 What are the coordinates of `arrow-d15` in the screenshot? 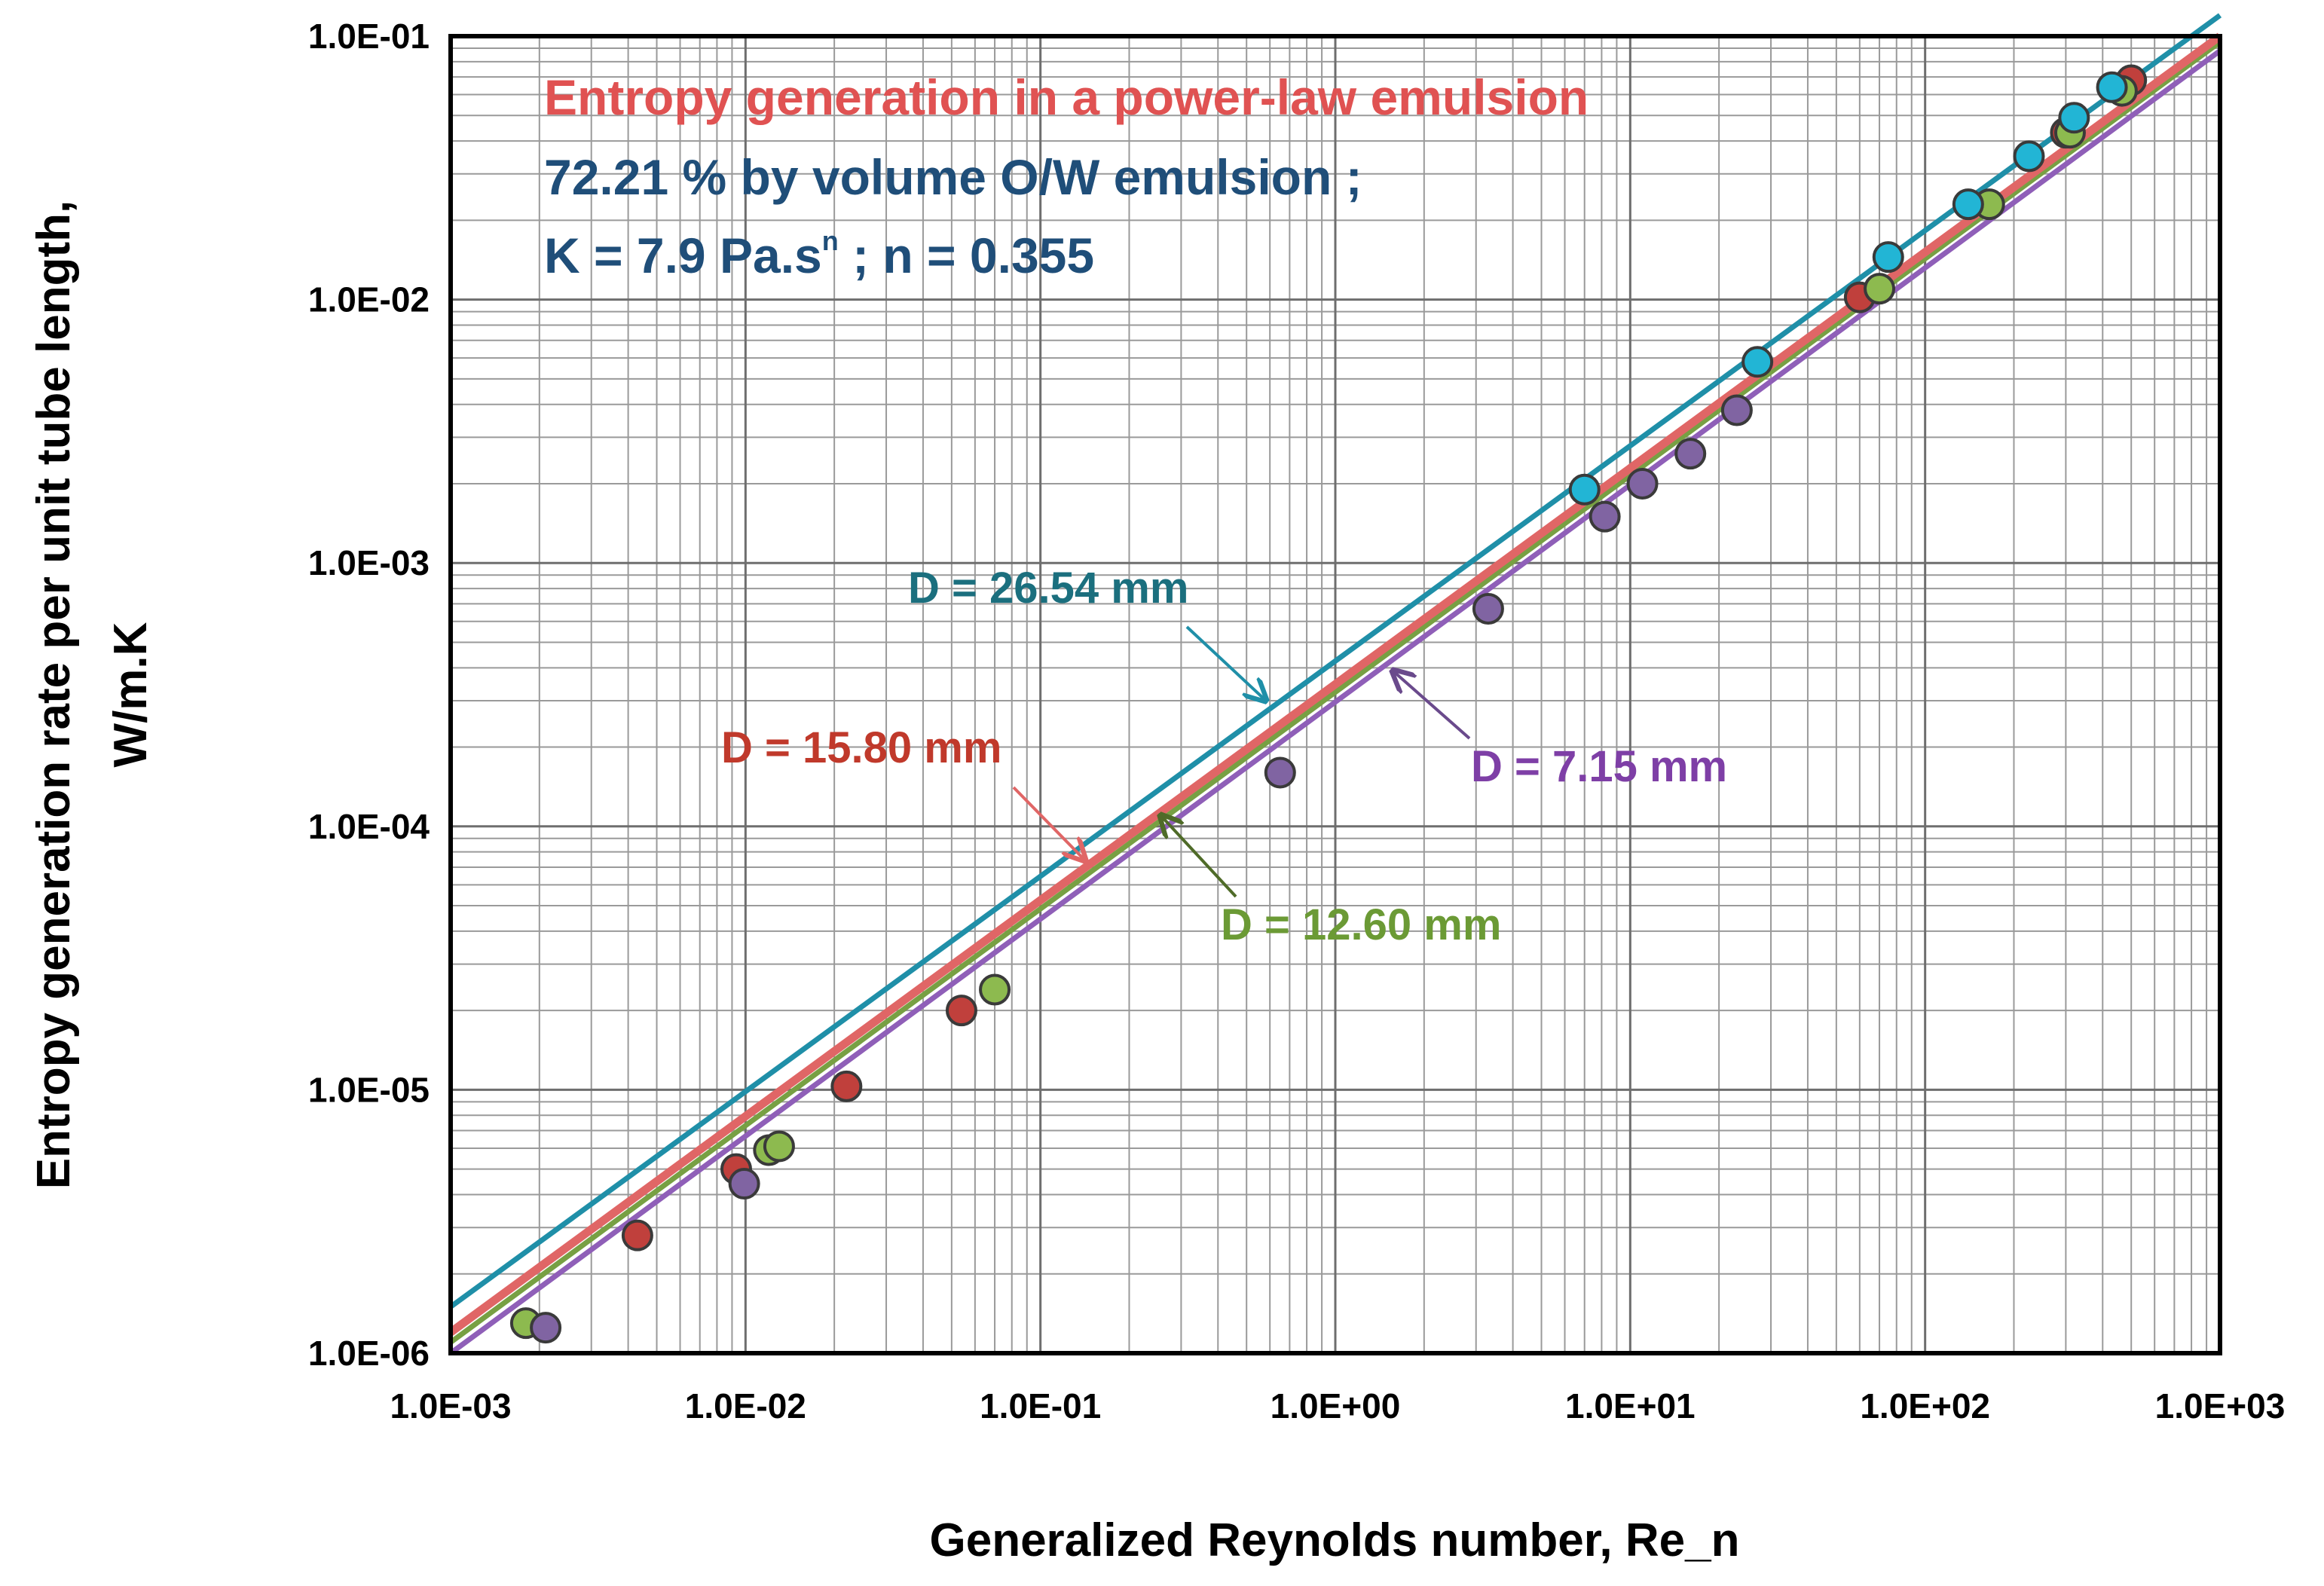 It's located at (1048, 823).